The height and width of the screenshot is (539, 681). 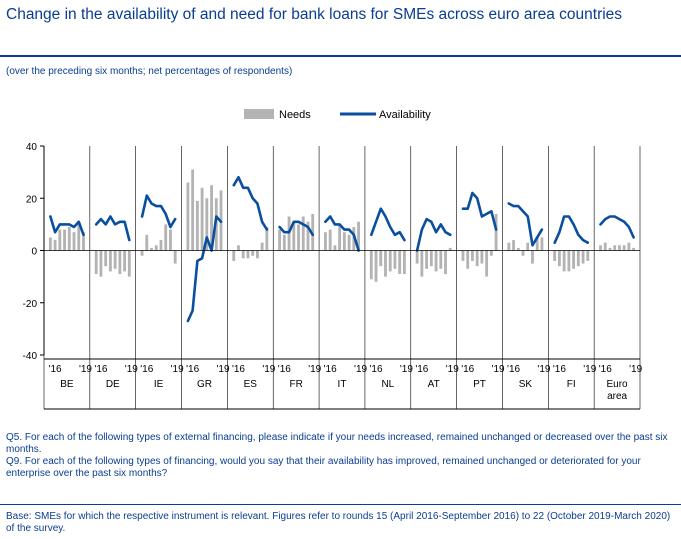 What do you see at coordinates (340, 504) in the screenshot?
I see `notes-rule` at bounding box center [340, 504].